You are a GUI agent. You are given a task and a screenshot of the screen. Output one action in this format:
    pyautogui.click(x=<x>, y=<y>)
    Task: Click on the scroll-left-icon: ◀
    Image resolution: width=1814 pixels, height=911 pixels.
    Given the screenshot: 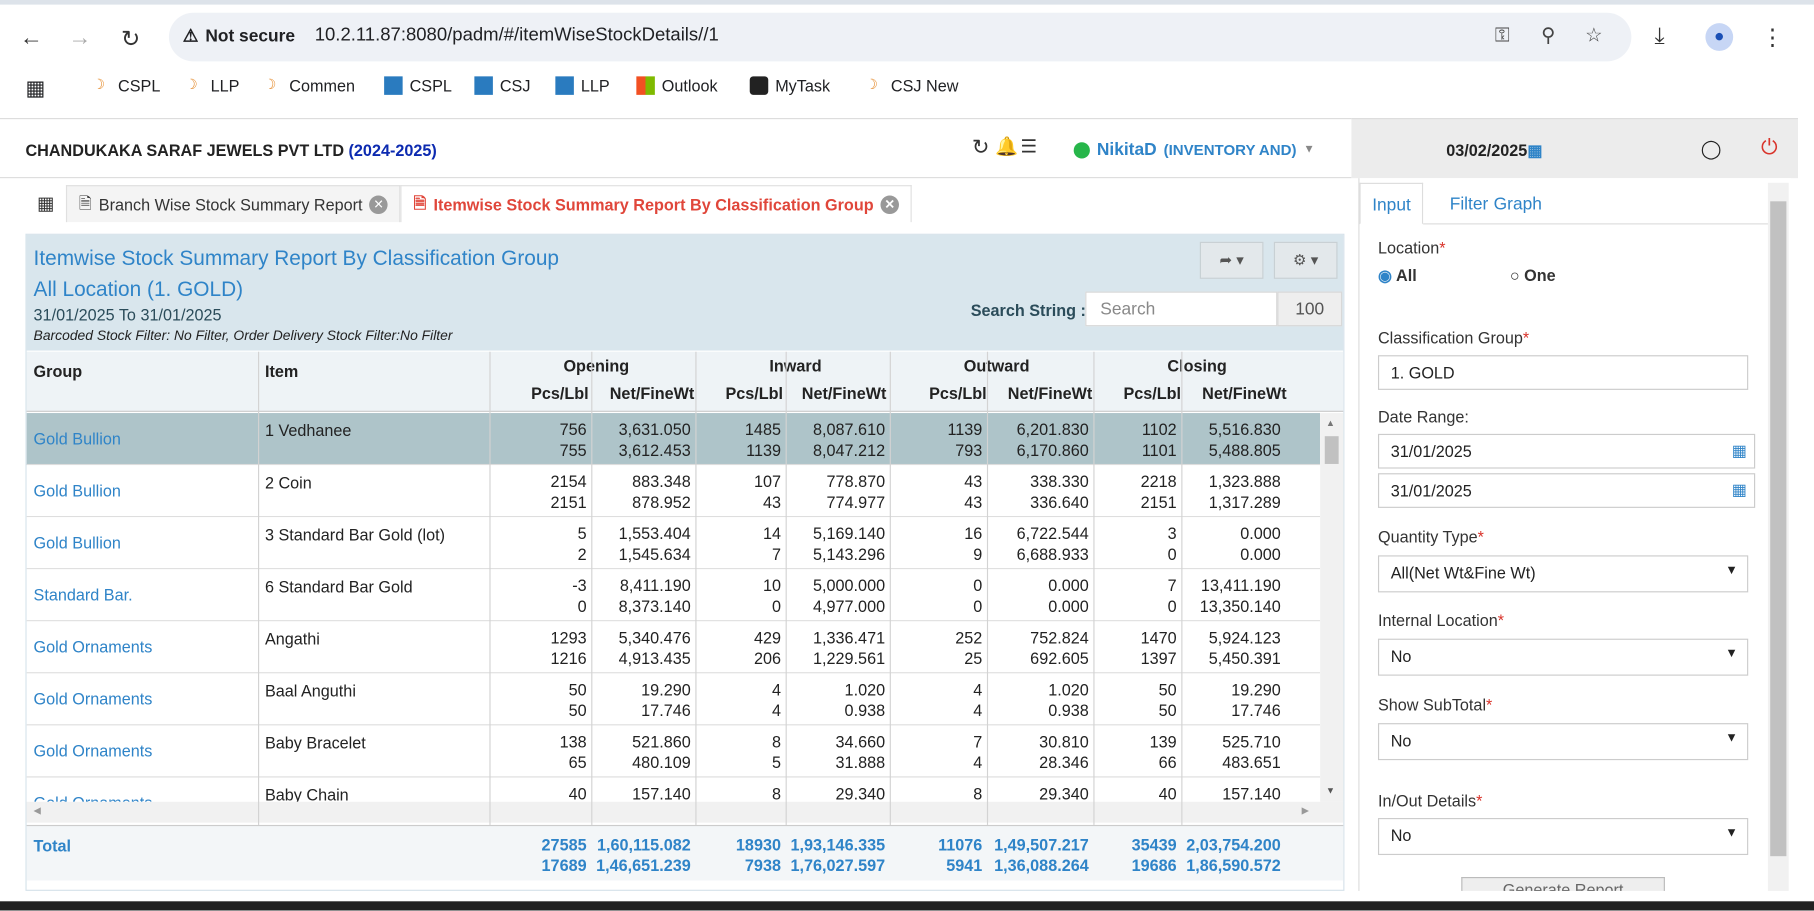 What is the action you would take?
    pyautogui.click(x=37, y=810)
    